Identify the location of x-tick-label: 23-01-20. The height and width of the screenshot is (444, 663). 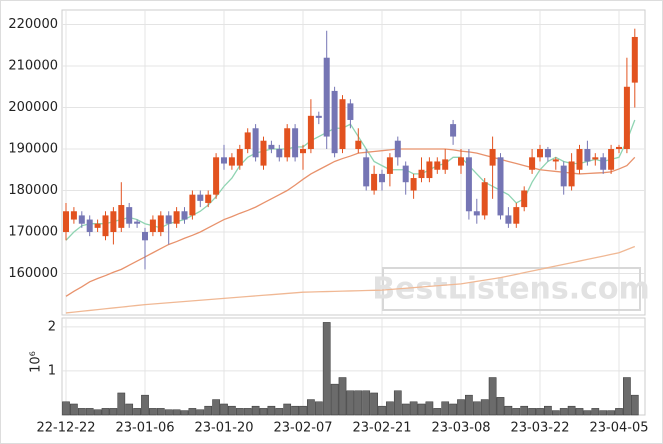
(223, 428).